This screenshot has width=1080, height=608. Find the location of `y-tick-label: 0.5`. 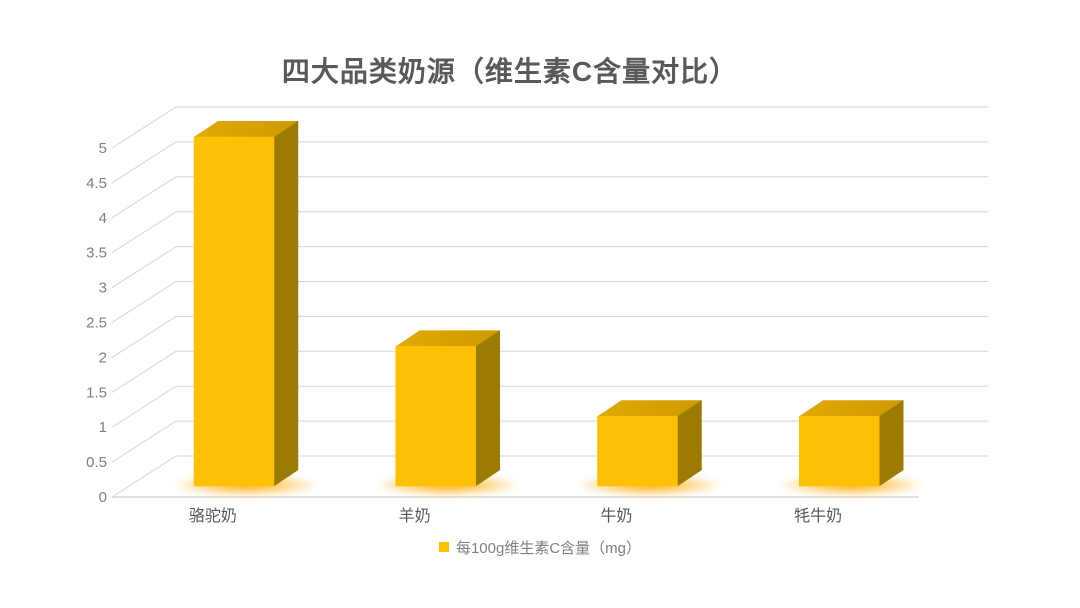

y-tick-label: 0.5 is located at coordinates (96, 462).